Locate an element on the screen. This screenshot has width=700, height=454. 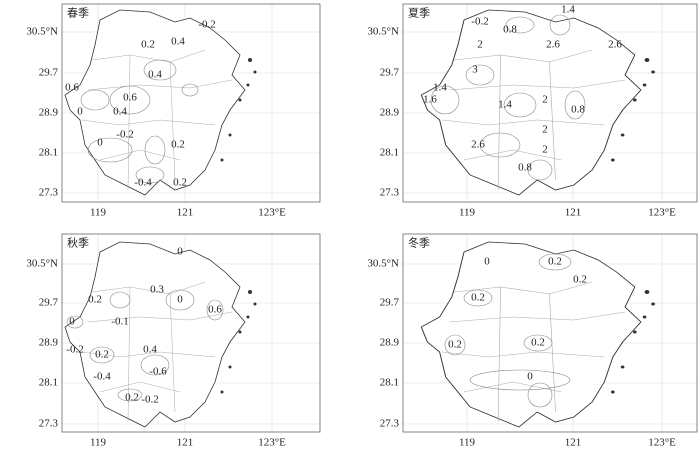
panel-title: 秋季 is located at coordinates (78, 243).